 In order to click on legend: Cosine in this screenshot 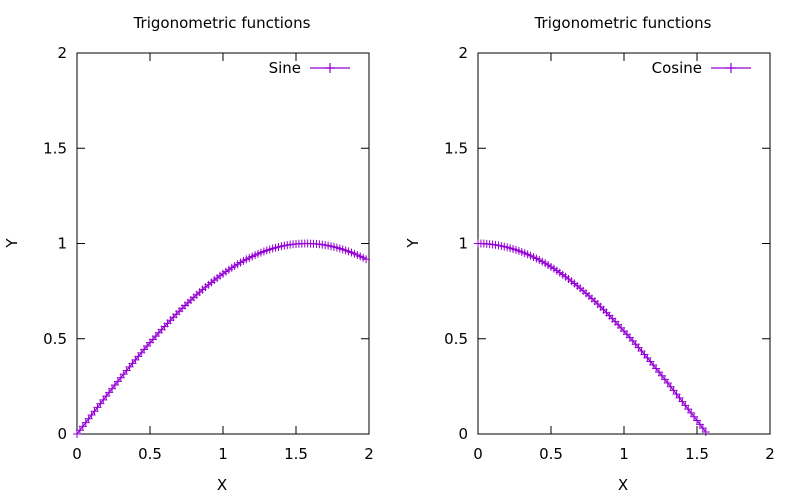, I will do `click(701, 68)`.